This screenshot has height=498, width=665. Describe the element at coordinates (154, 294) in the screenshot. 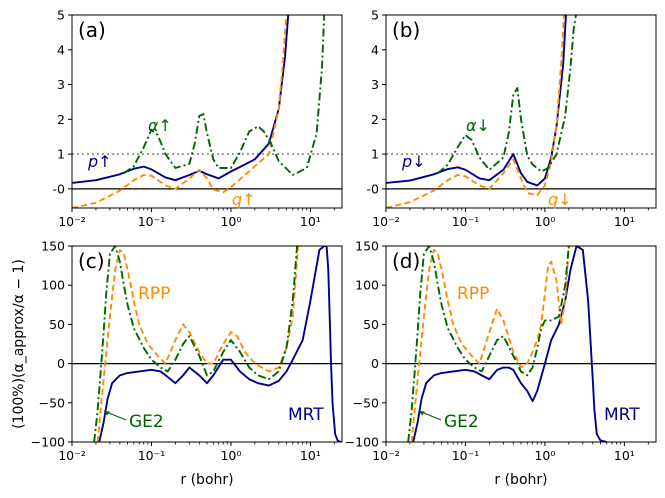

I see `curve-label-rpp-c: RPP` at that location.